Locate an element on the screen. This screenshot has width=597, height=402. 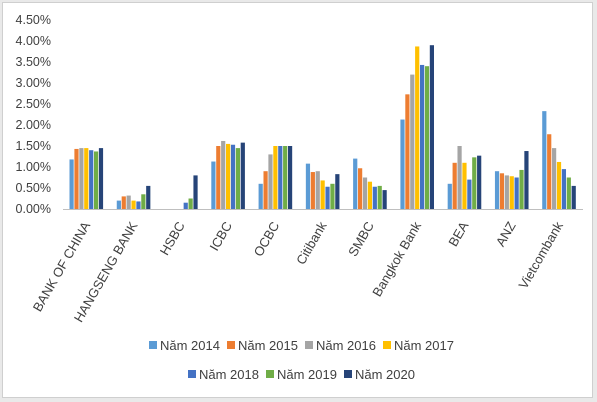
bar-hsbc-n-m-2018 is located at coordinates (185, 205).